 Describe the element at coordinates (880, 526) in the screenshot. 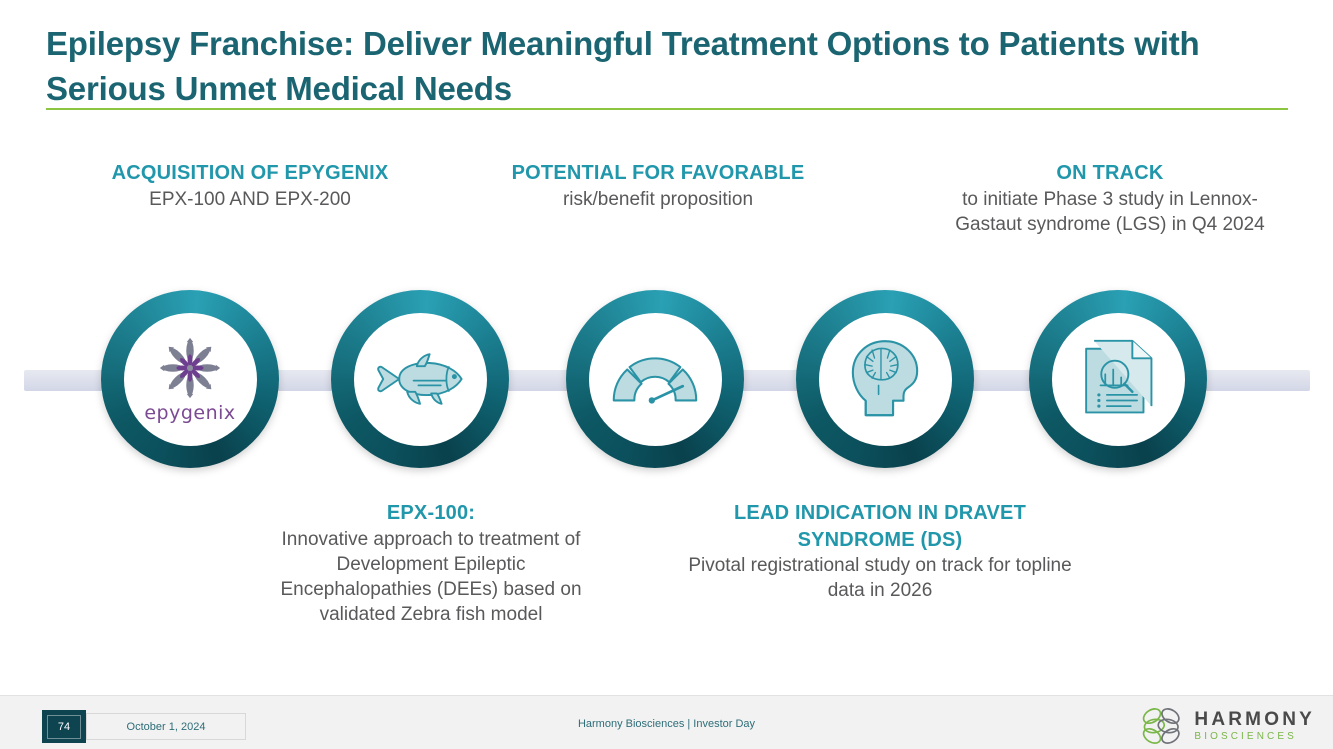

I see `callout-dravet-heading: LEAD INDICATION IN DRAVET SYNDROME (DS)` at that location.